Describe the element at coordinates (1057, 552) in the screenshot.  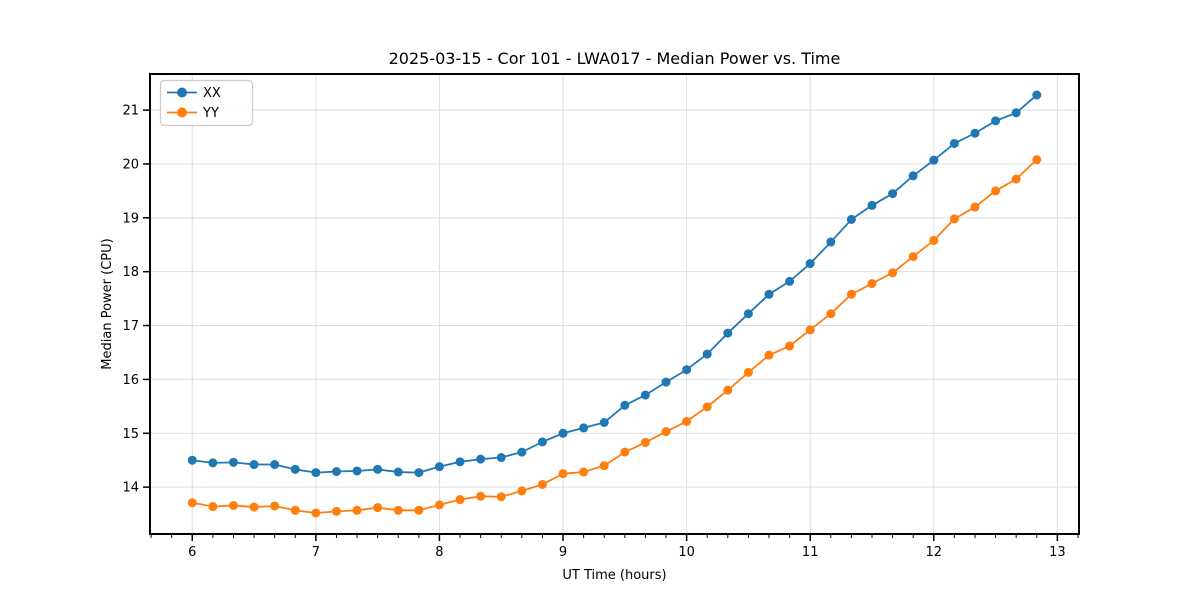
I see `x-tick-label: 13` at that location.